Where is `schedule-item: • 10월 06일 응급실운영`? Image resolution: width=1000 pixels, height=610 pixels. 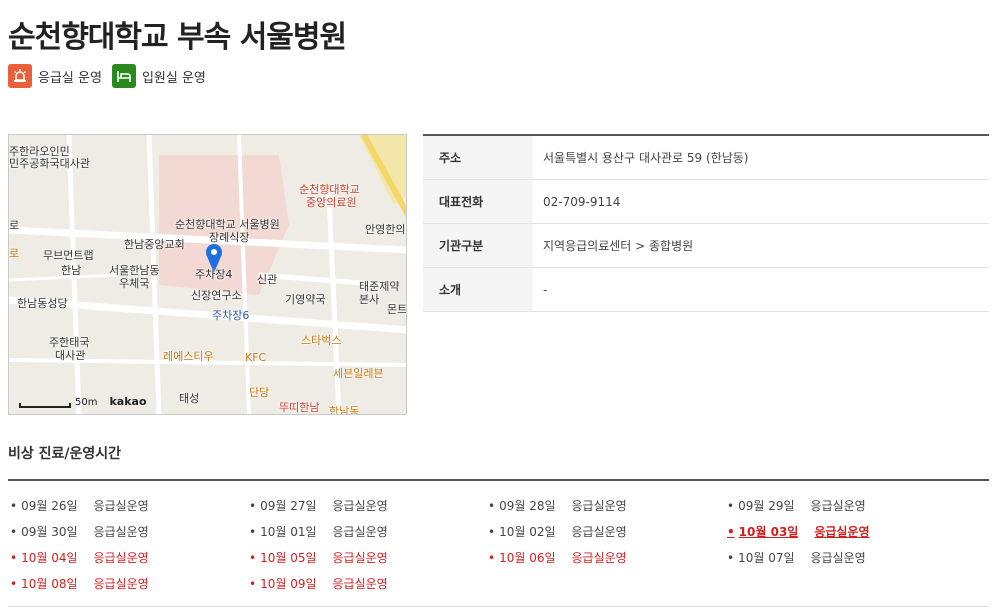 schedule-item: • 10월 06일 응급실운영 is located at coordinates (605, 558).